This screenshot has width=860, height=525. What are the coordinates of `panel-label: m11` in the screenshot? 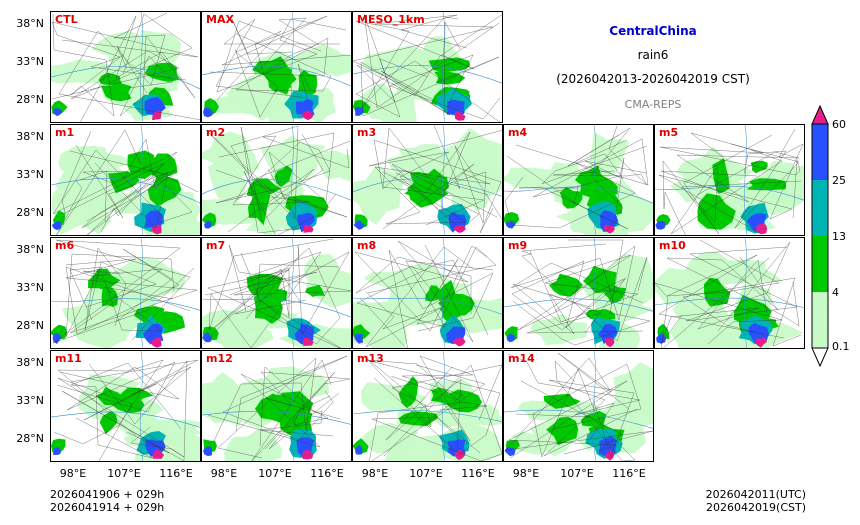 It's located at (68, 358).